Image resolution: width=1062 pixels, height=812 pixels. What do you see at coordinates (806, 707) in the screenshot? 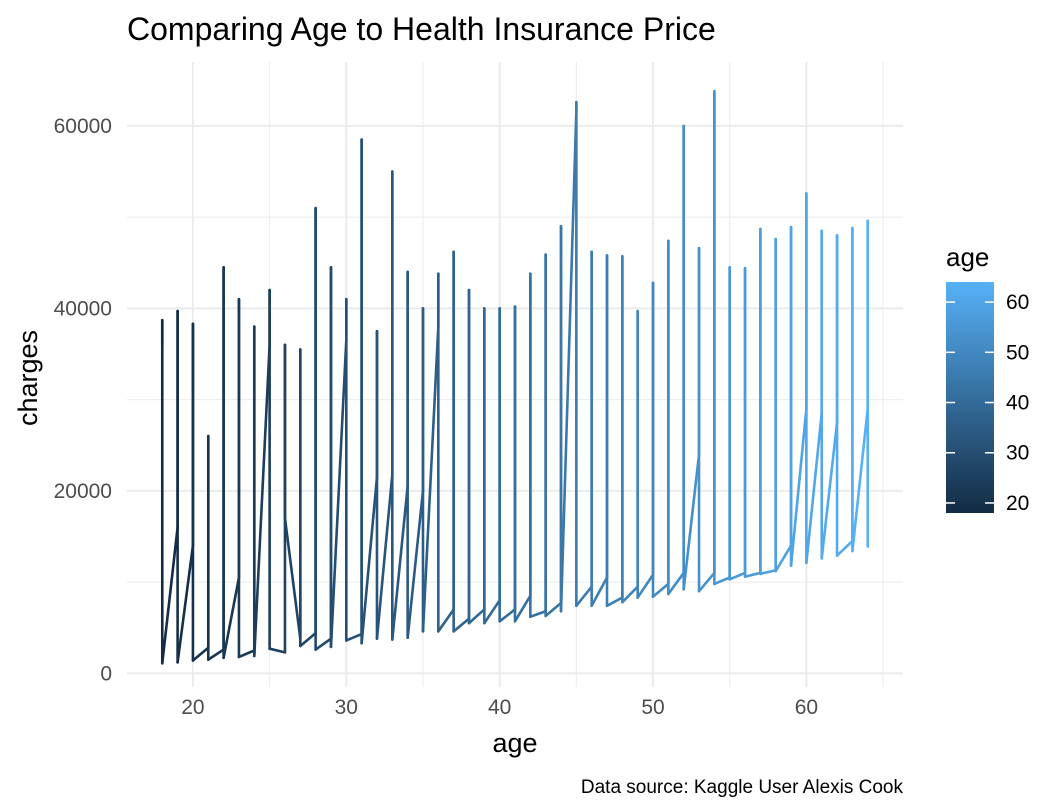
I see `x-tick-label: 60` at bounding box center [806, 707].